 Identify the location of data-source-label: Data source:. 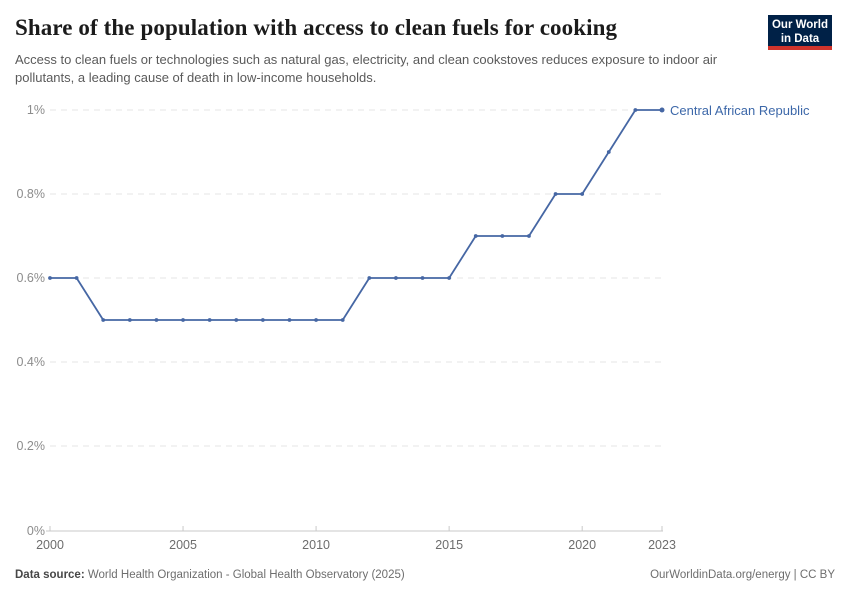
(50, 575).